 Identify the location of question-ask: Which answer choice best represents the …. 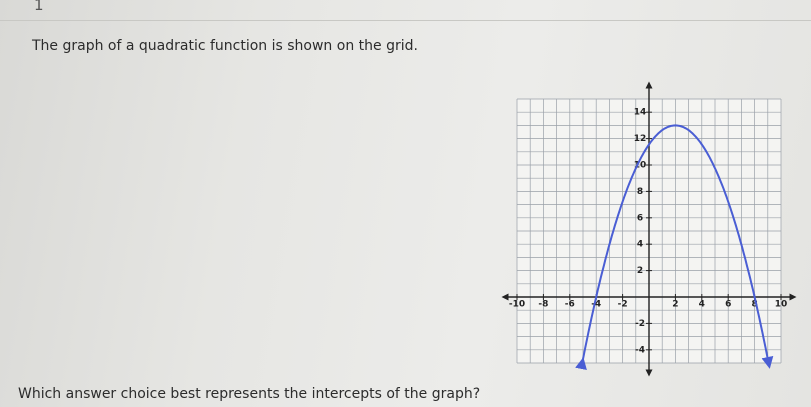
(249, 394).